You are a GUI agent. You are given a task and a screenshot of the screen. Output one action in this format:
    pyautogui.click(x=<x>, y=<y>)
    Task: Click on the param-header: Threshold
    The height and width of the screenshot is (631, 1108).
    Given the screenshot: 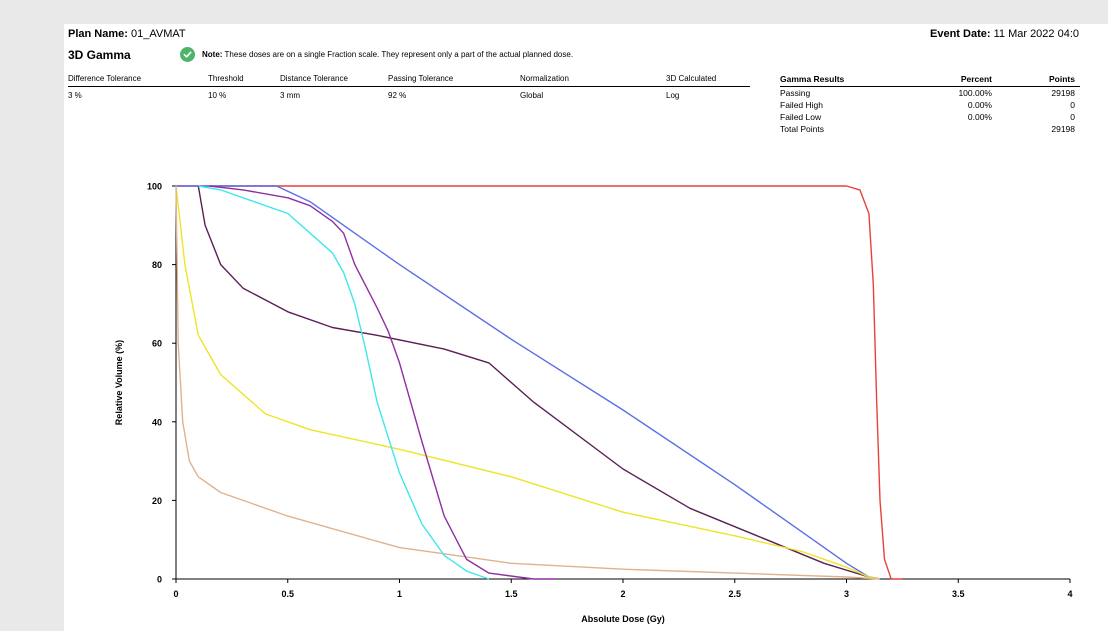 What is the action you would take?
    pyautogui.click(x=226, y=78)
    